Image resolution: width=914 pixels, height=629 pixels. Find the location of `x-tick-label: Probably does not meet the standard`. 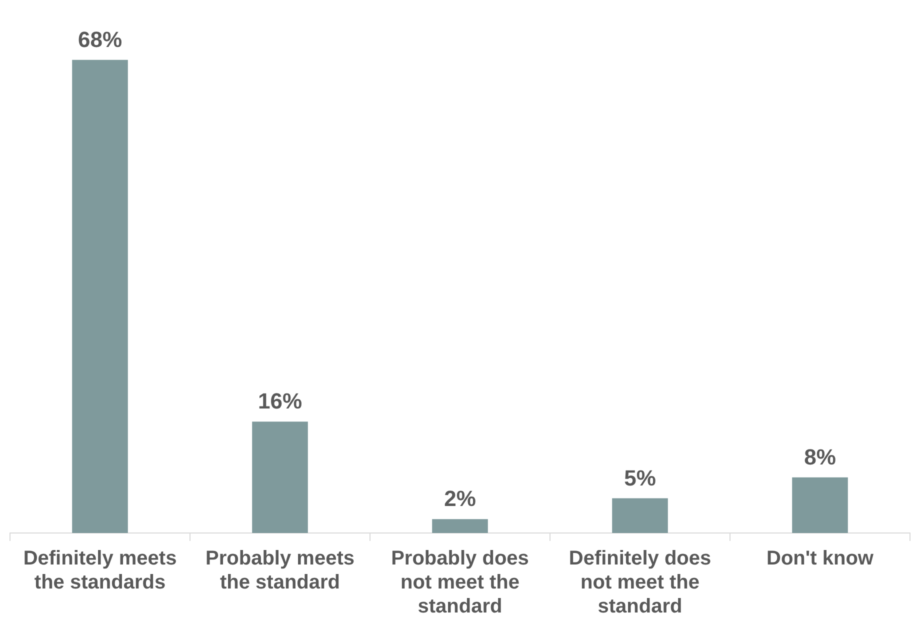

x-tick-label: Probably does not meet the standard is located at coordinates (460, 583).